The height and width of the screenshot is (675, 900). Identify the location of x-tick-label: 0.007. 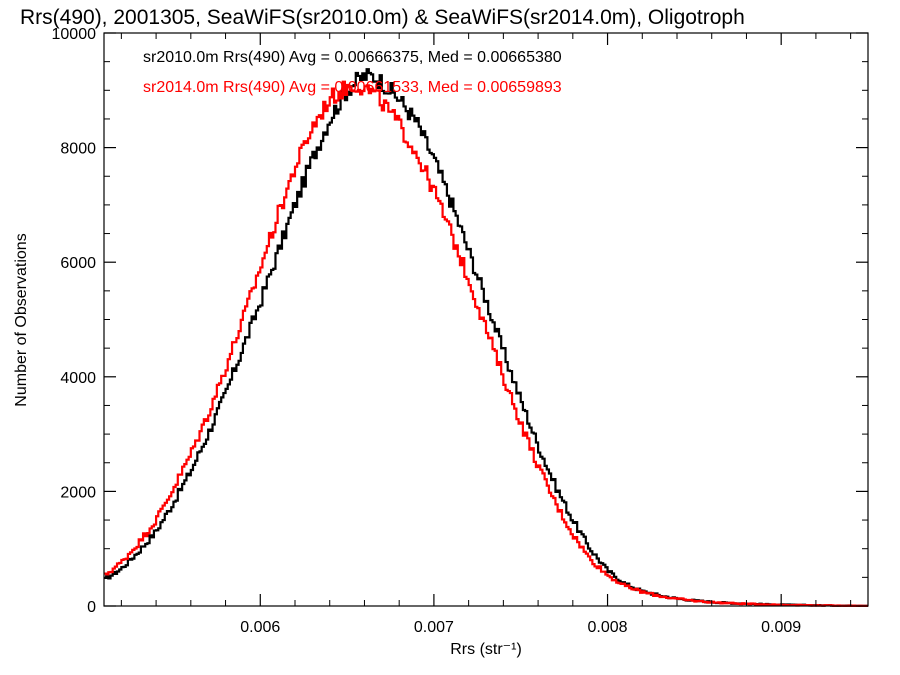
(434, 627).